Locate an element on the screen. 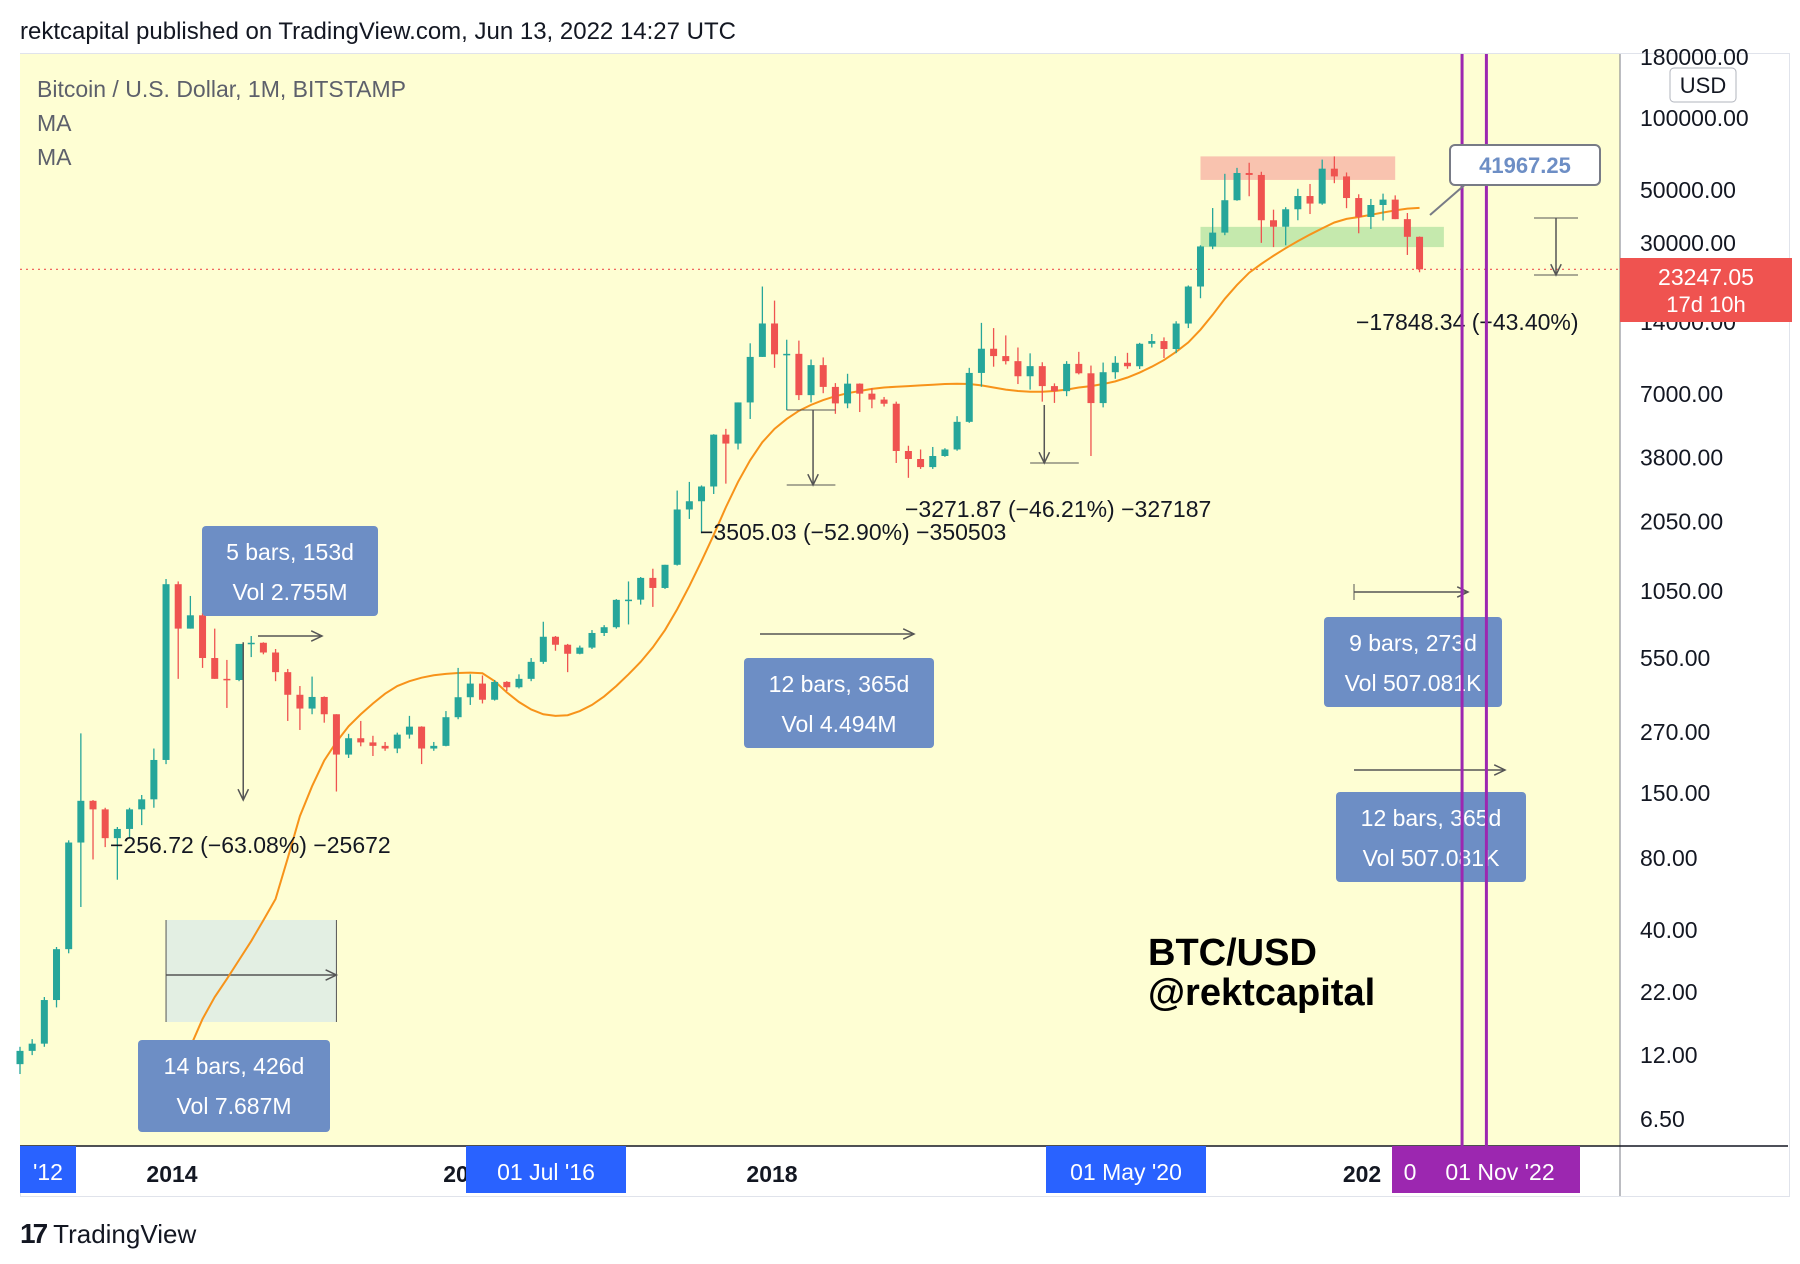 This screenshot has width=1800, height=1264. time-tick-label: 2018 is located at coordinates (771, 1174).